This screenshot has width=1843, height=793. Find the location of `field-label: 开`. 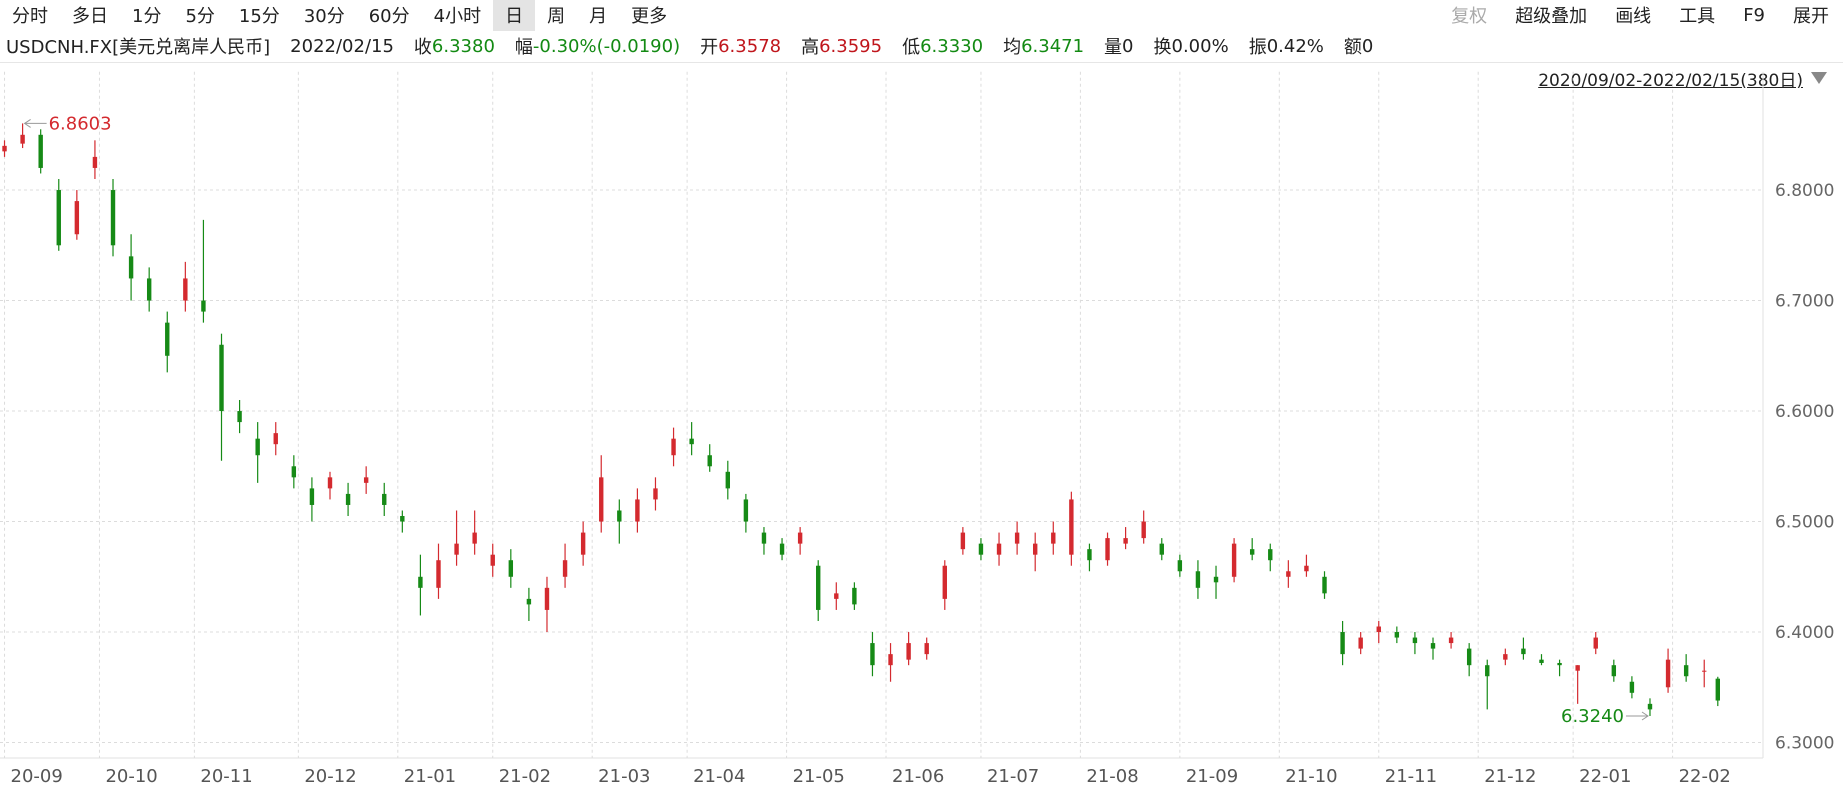

field-label: 开 is located at coordinates (709, 47).